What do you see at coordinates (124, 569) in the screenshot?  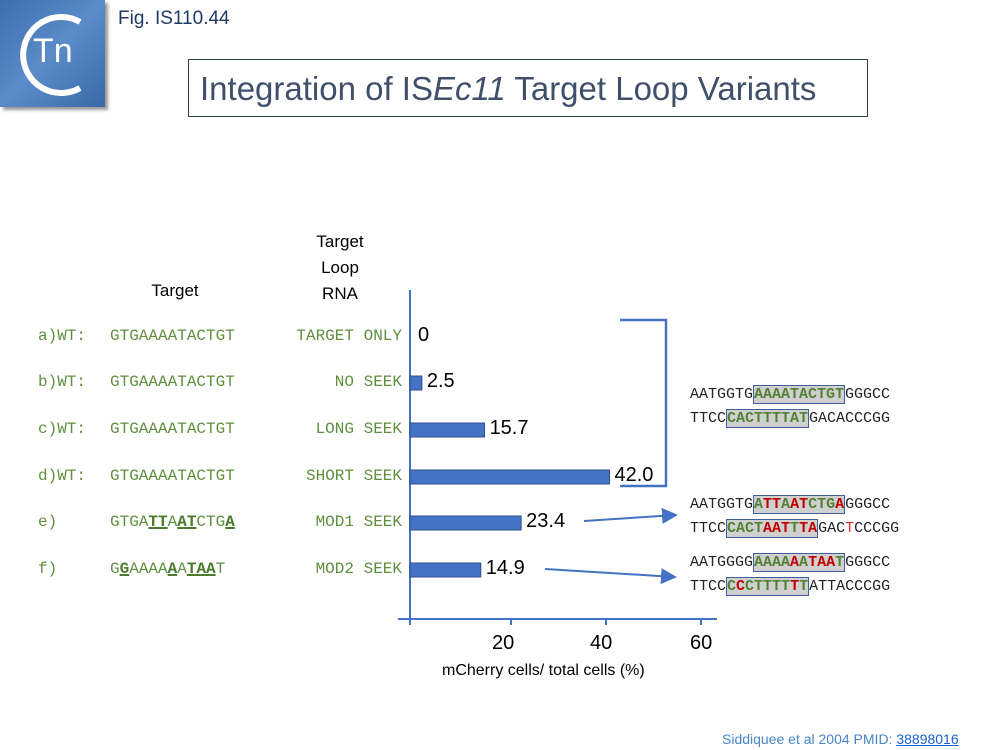 I see `mutated-bases: G` at bounding box center [124, 569].